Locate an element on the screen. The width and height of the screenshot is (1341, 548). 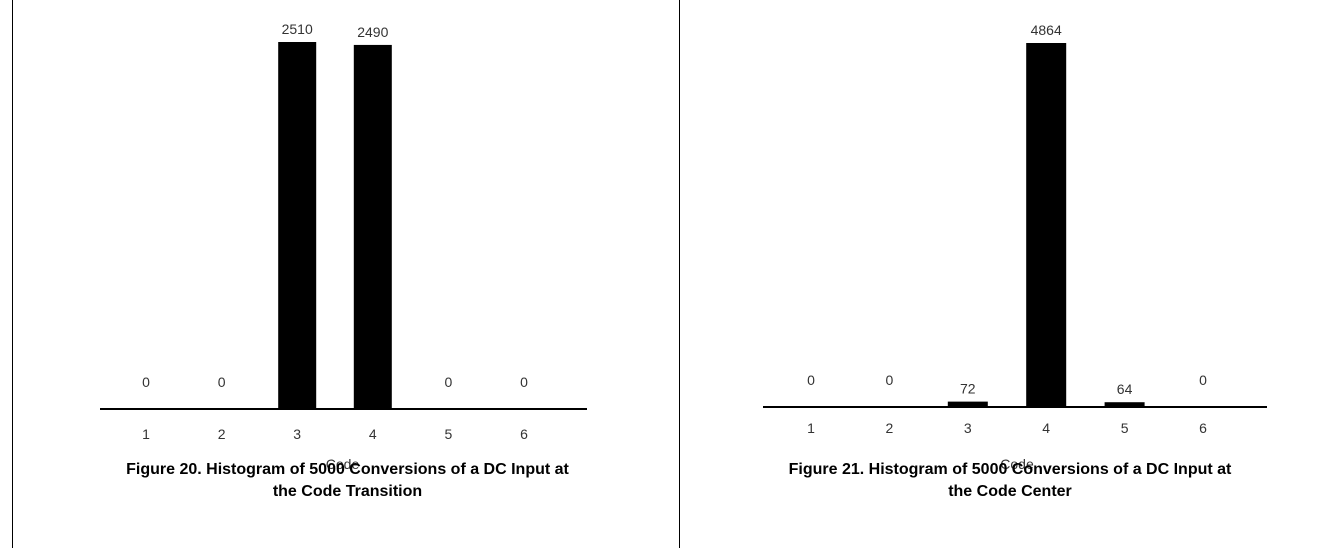
fig21-tick-label-4: 4 is located at coordinates (1046, 428).